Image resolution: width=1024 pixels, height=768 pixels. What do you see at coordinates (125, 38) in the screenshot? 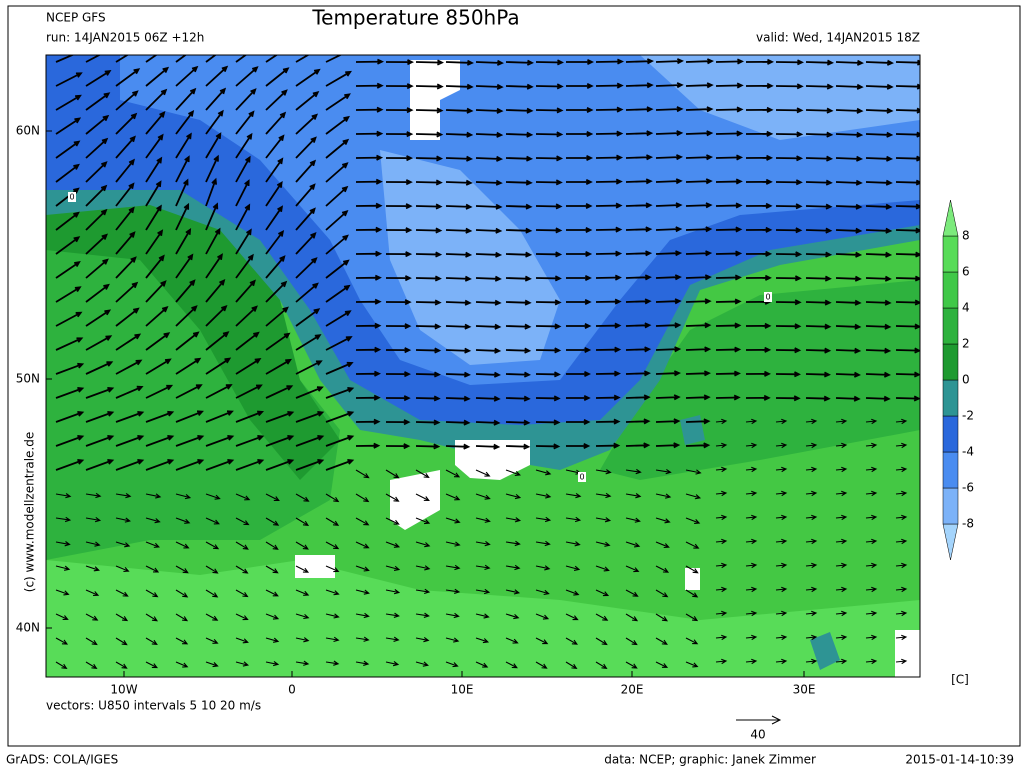
I see `run-info: run: 14JAN2015 06Z +12h` at bounding box center [125, 38].